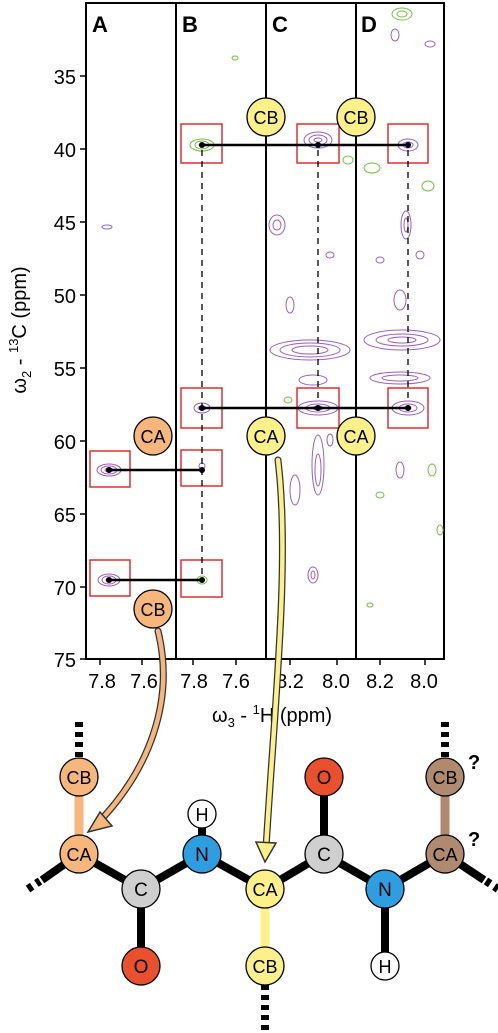  What do you see at coordinates (100, 822) in the screenshot?
I see `orange-arrow-head` at bounding box center [100, 822].